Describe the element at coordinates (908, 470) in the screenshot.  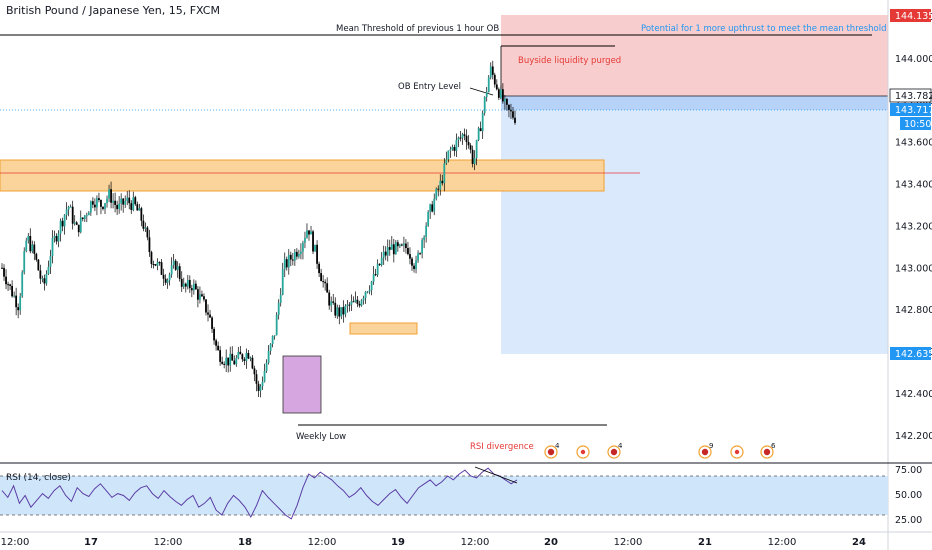
I see `rsi-tick-75: 75.00` at that location.